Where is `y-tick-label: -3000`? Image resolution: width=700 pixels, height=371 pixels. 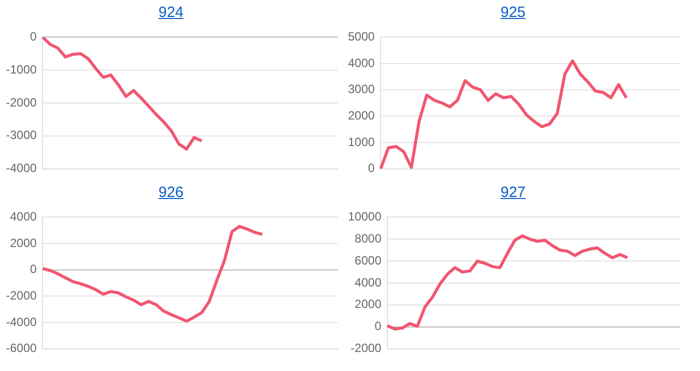 y-tick-label: -3000 is located at coordinates (22, 135).